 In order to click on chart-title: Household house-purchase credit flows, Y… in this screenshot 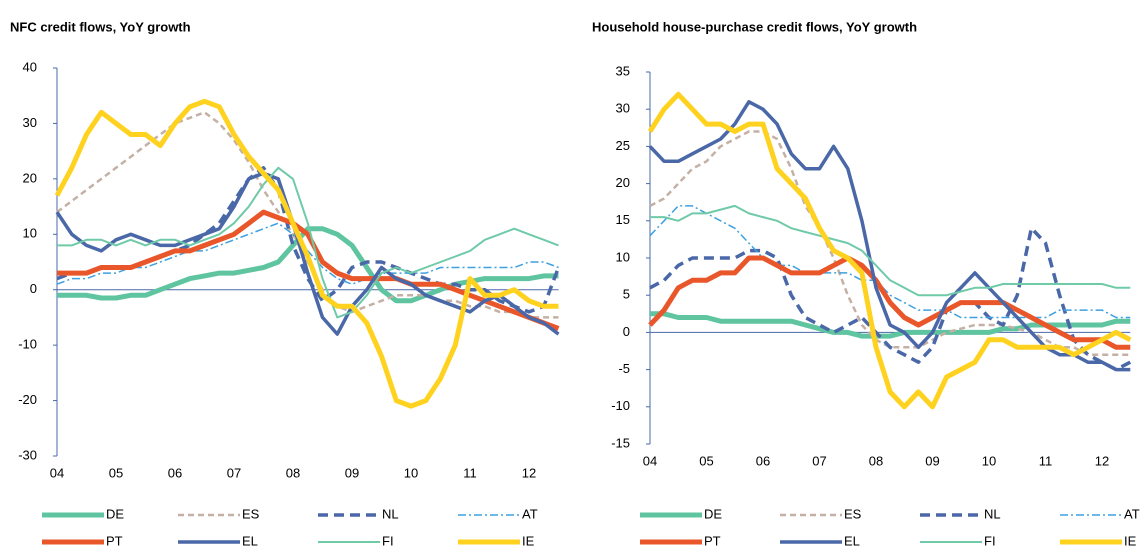, I will do `click(754, 26)`.